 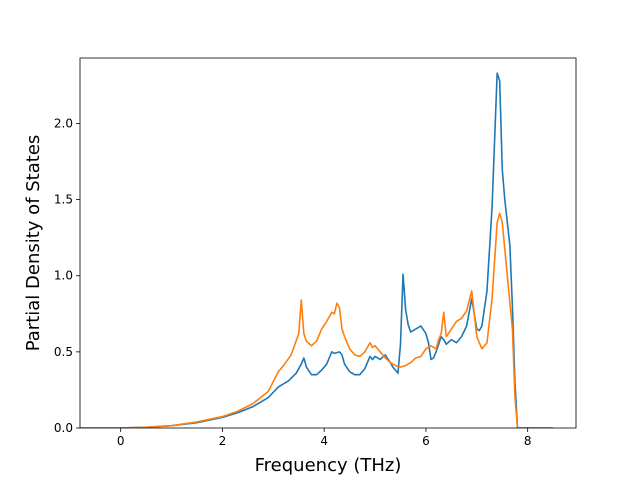 I want to click on y-tick-label: 1.0, so click(x=63, y=276).